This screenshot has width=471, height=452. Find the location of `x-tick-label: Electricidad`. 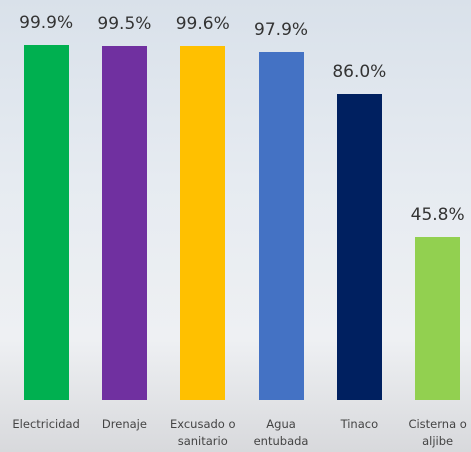

x-tick-label: Electricidad is located at coordinates (46, 424).